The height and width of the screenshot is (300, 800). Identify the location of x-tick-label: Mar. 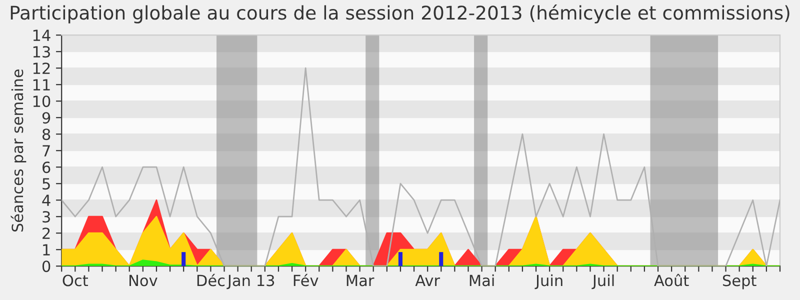
(360, 280).